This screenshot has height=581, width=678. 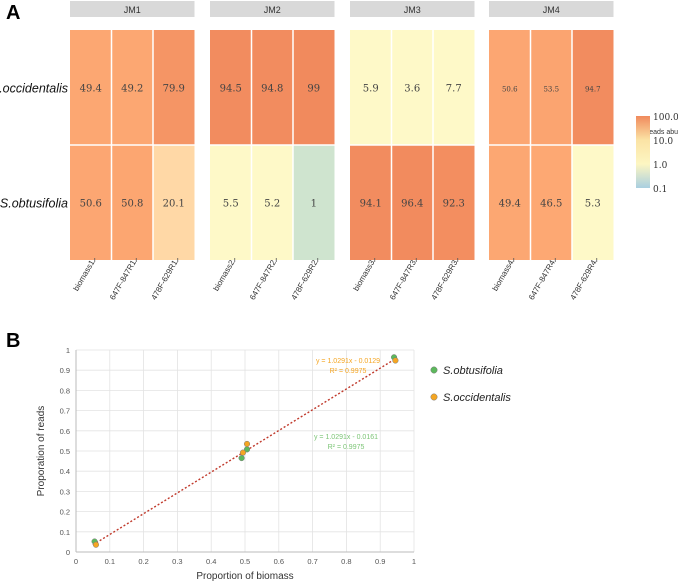 I want to click on cell-value: 3.6, so click(x=412, y=89).